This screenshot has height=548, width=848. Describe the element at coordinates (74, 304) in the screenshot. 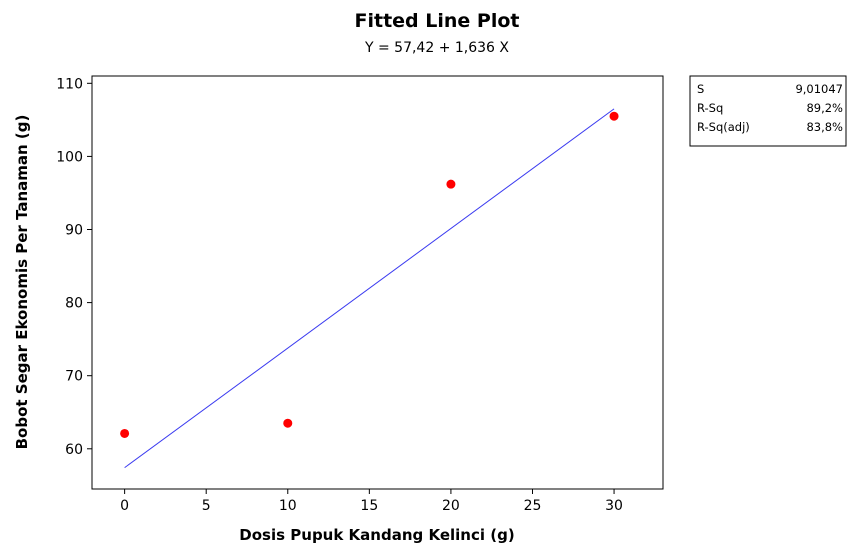

I see `y-tick-label: 80` at that location.